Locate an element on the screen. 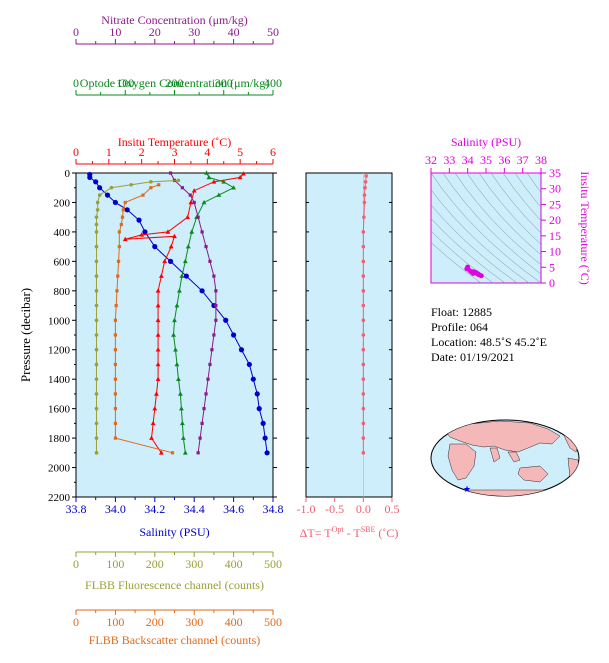 This screenshot has width=609, height=663. nitrate-line is located at coordinates (193, 312).